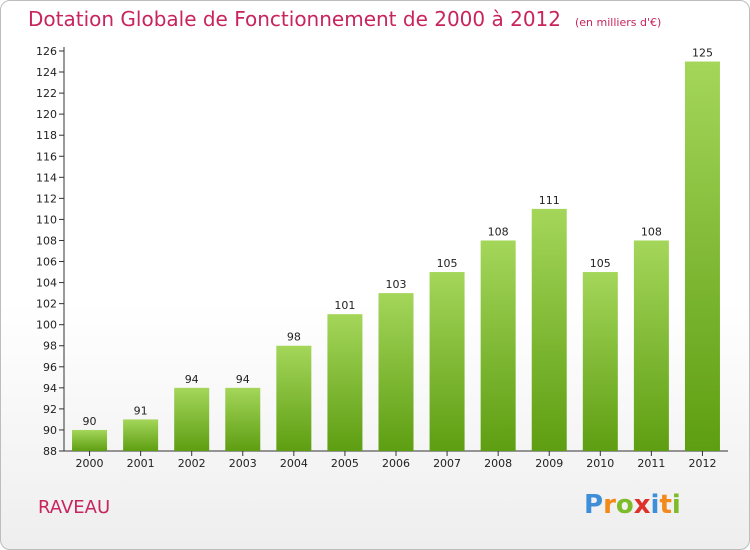 This screenshot has width=750, height=550. I want to click on y-tick-label: 104, so click(46, 283).